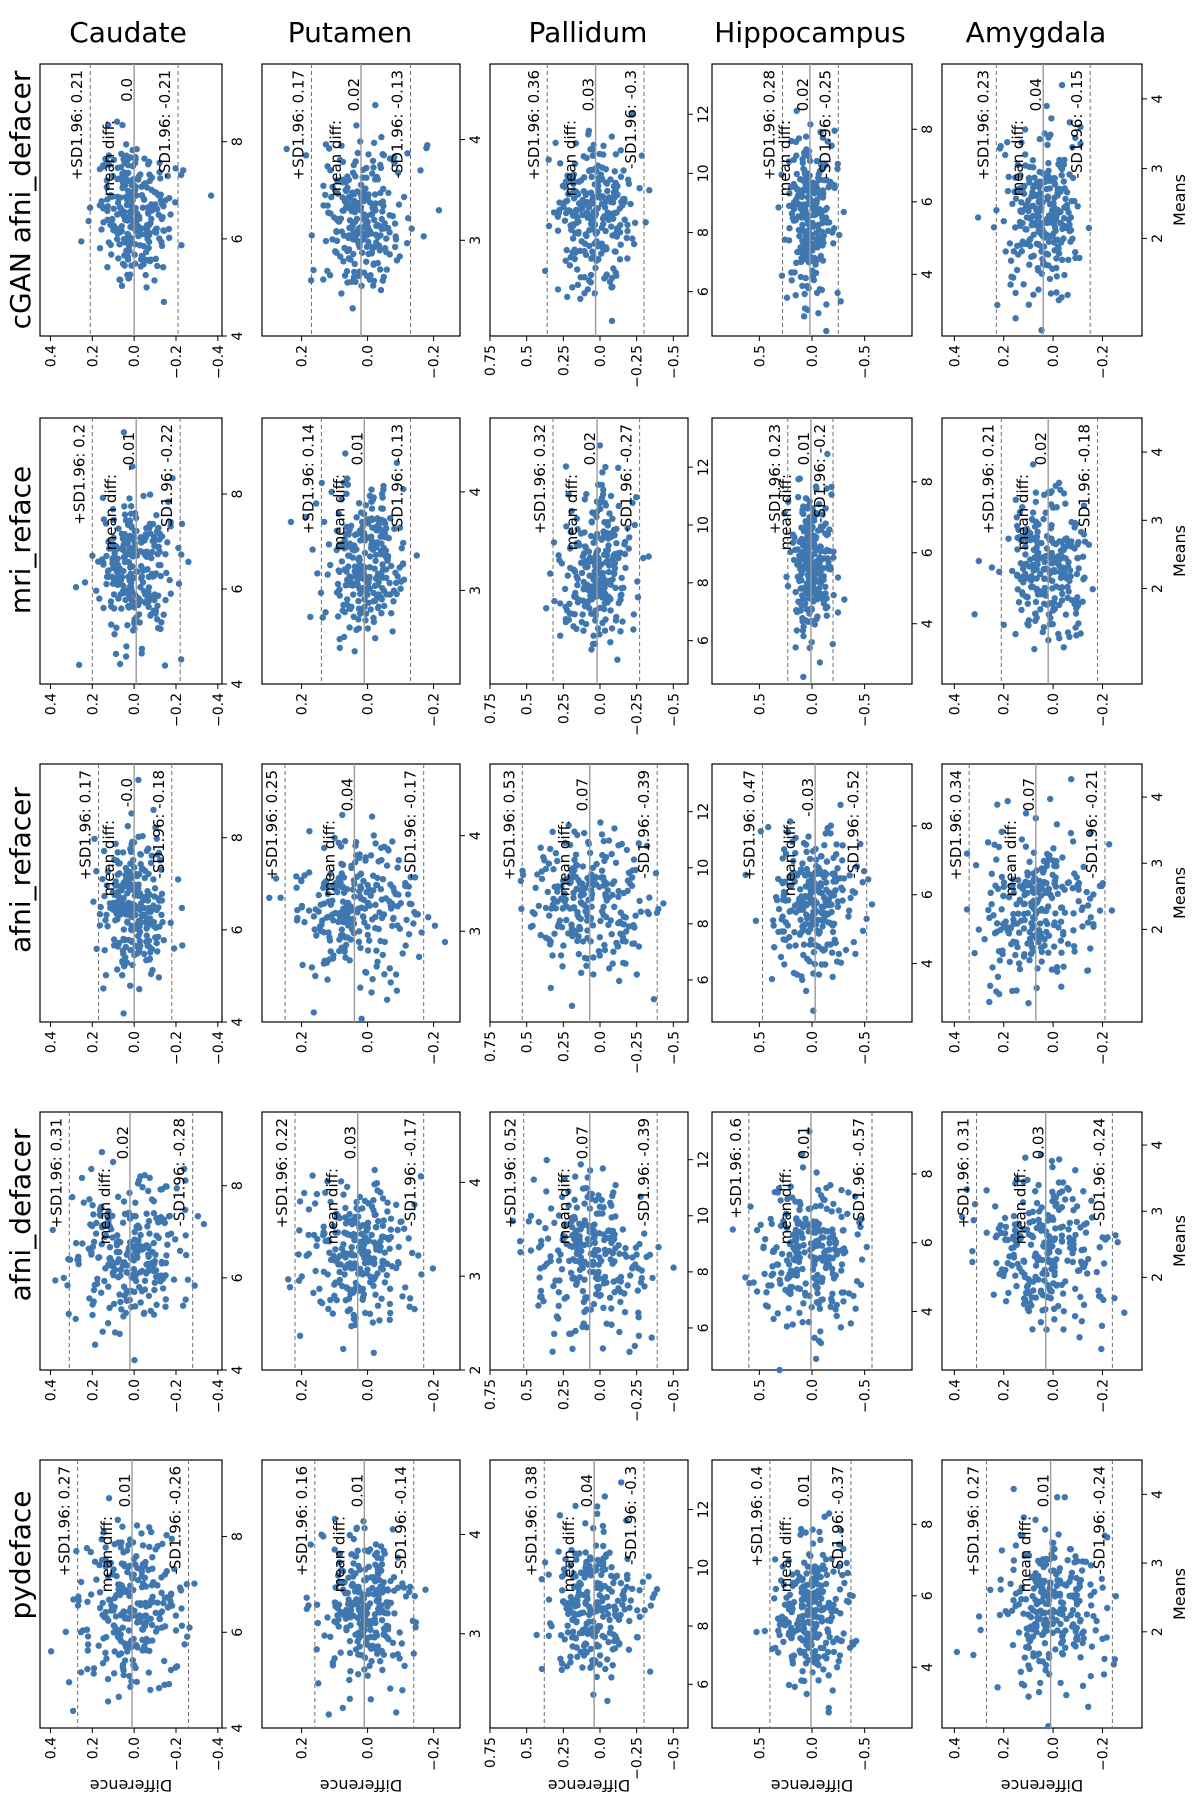 This screenshot has width=1202, height=1802. Describe the element at coordinates (282, 1173) in the screenshot. I see `upper-sd-label: +SD1.96: 0.22` at that location.